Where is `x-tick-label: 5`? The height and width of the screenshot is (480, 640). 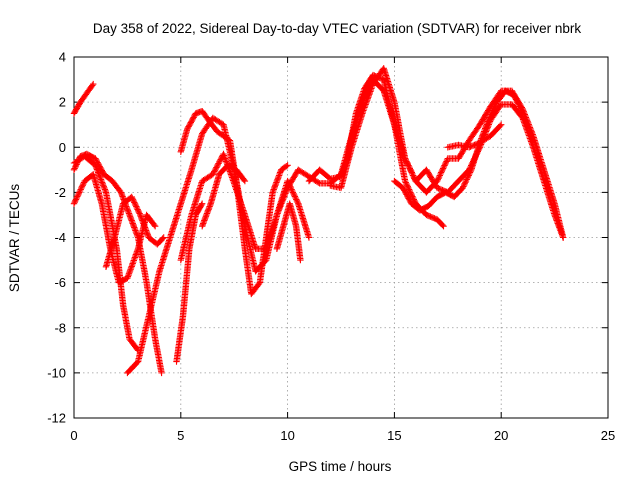 x-tick-label: 5 is located at coordinates (180, 435).